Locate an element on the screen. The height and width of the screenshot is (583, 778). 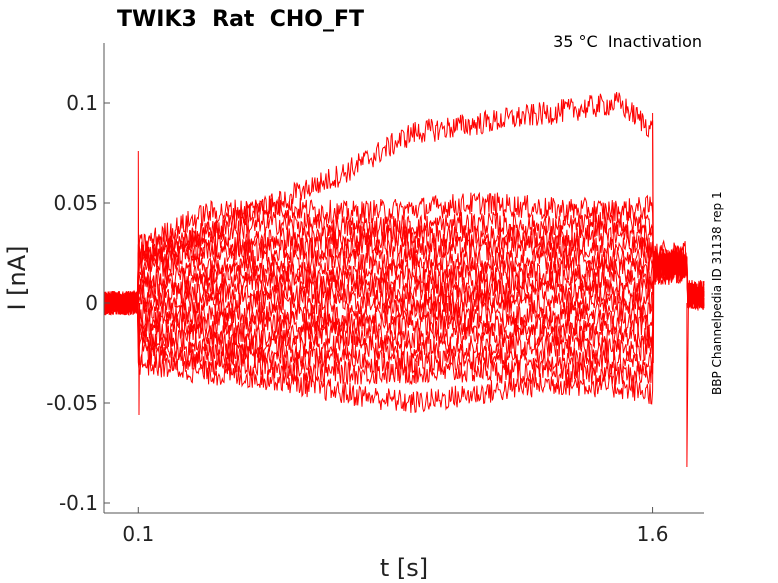
y-axis-ticks: -0.1 -0.05 0 0.05 0.1 is located at coordinates (78, 303).